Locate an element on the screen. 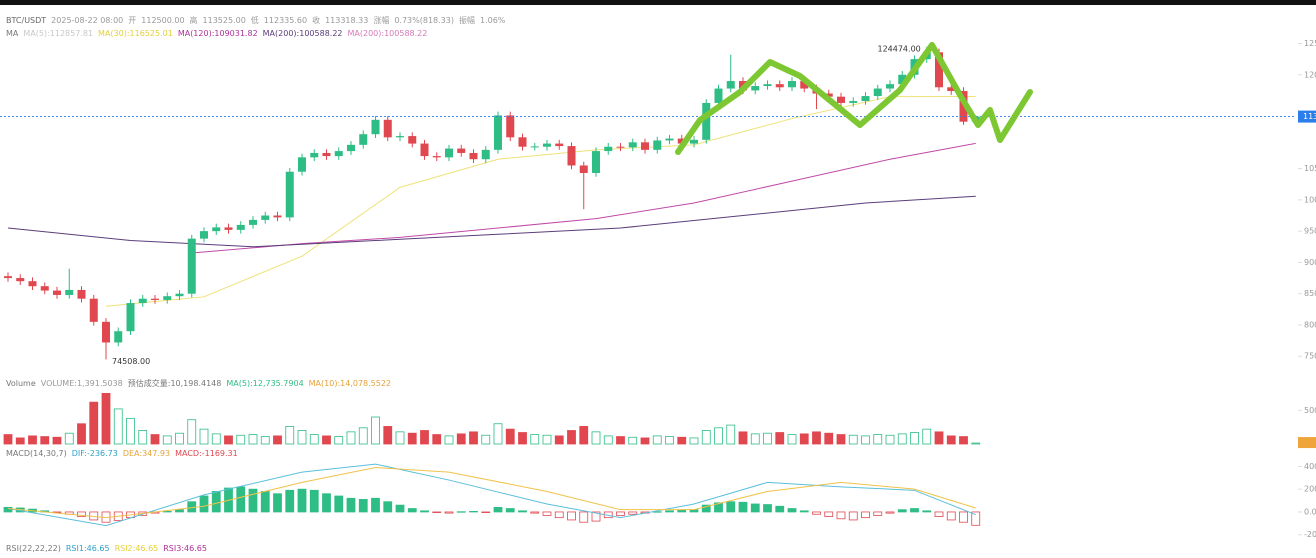 The image size is (1316, 558). dea-line is located at coordinates (491, 493).